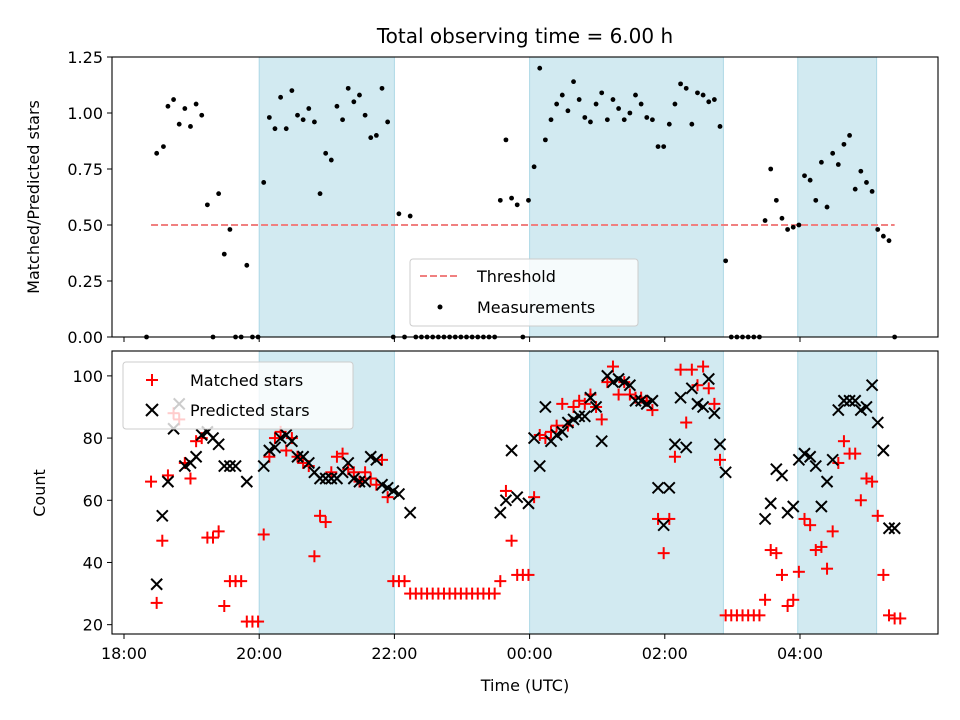 The image size is (960, 720). Describe the element at coordinates (93, 500) in the screenshot. I see `bottom-y-tick-label: 60` at that location.